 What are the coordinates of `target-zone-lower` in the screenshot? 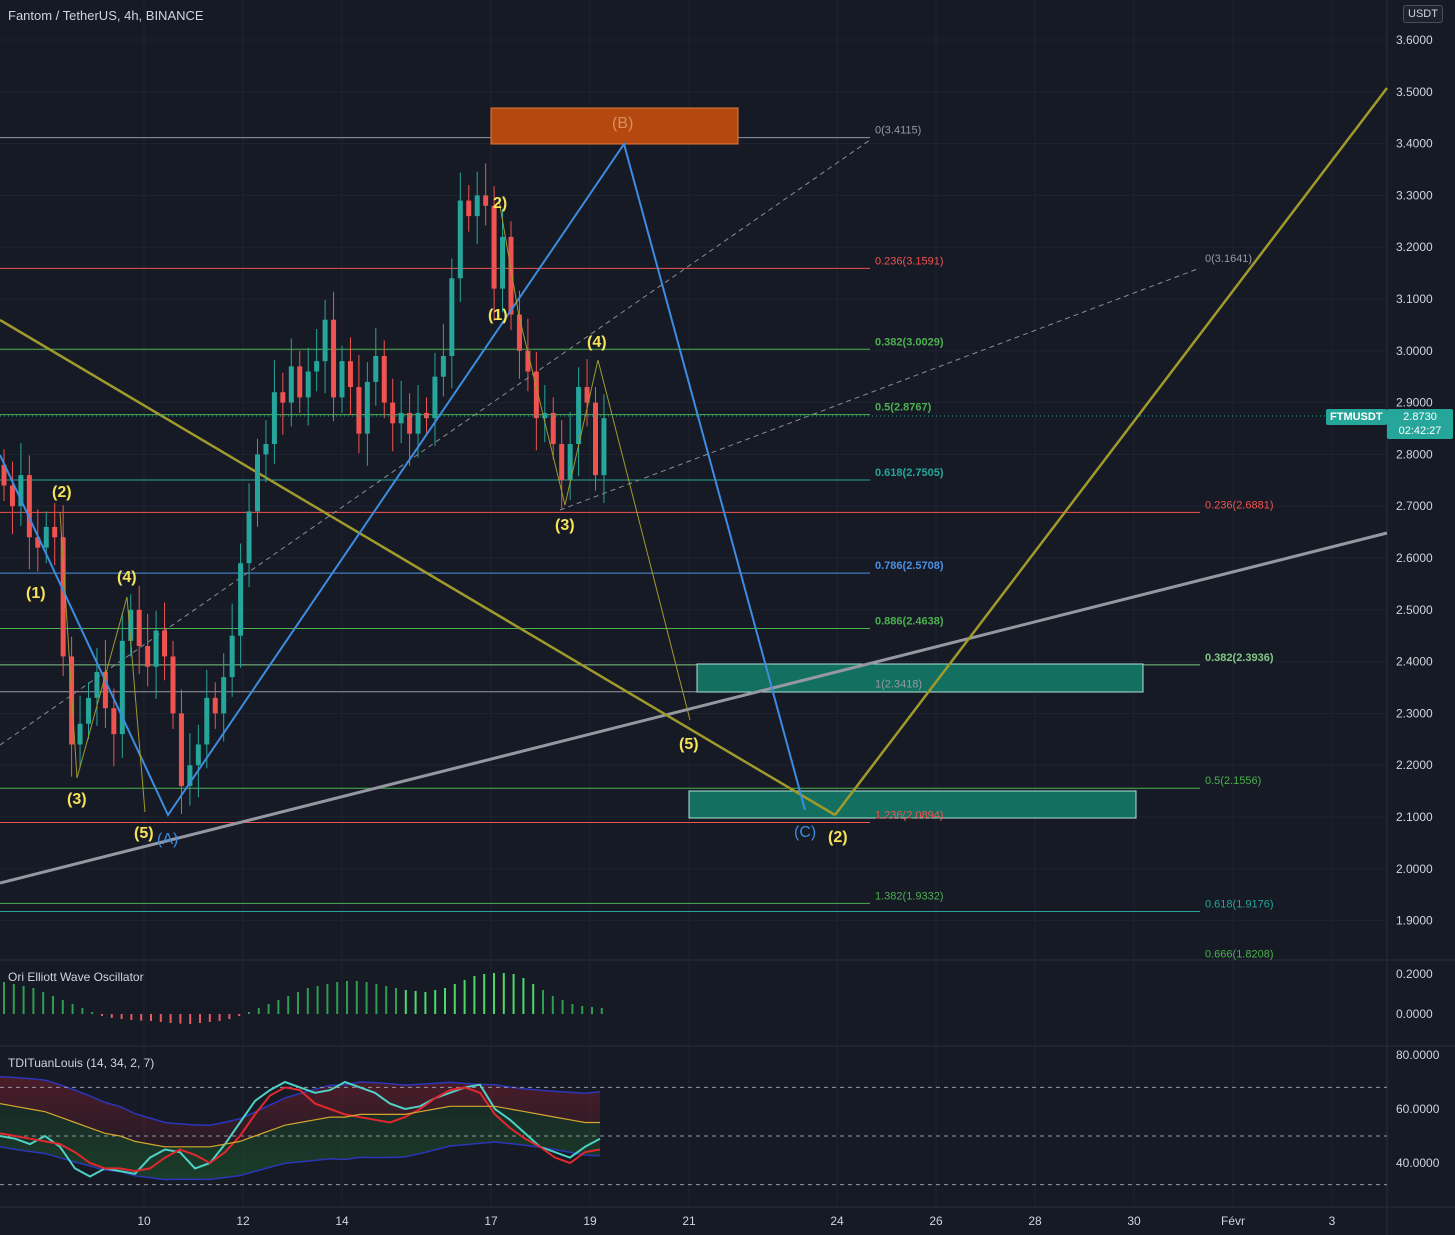 It's located at (912, 804).